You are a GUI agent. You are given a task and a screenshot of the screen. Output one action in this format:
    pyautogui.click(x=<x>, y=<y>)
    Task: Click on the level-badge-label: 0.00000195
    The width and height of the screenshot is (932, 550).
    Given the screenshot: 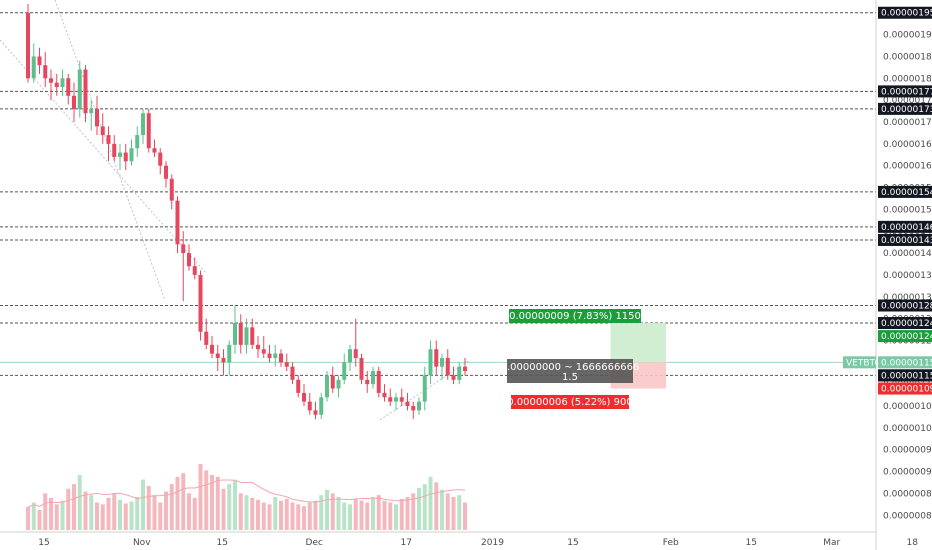 What is the action you would take?
    pyautogui.click(x=906, y=14)
    